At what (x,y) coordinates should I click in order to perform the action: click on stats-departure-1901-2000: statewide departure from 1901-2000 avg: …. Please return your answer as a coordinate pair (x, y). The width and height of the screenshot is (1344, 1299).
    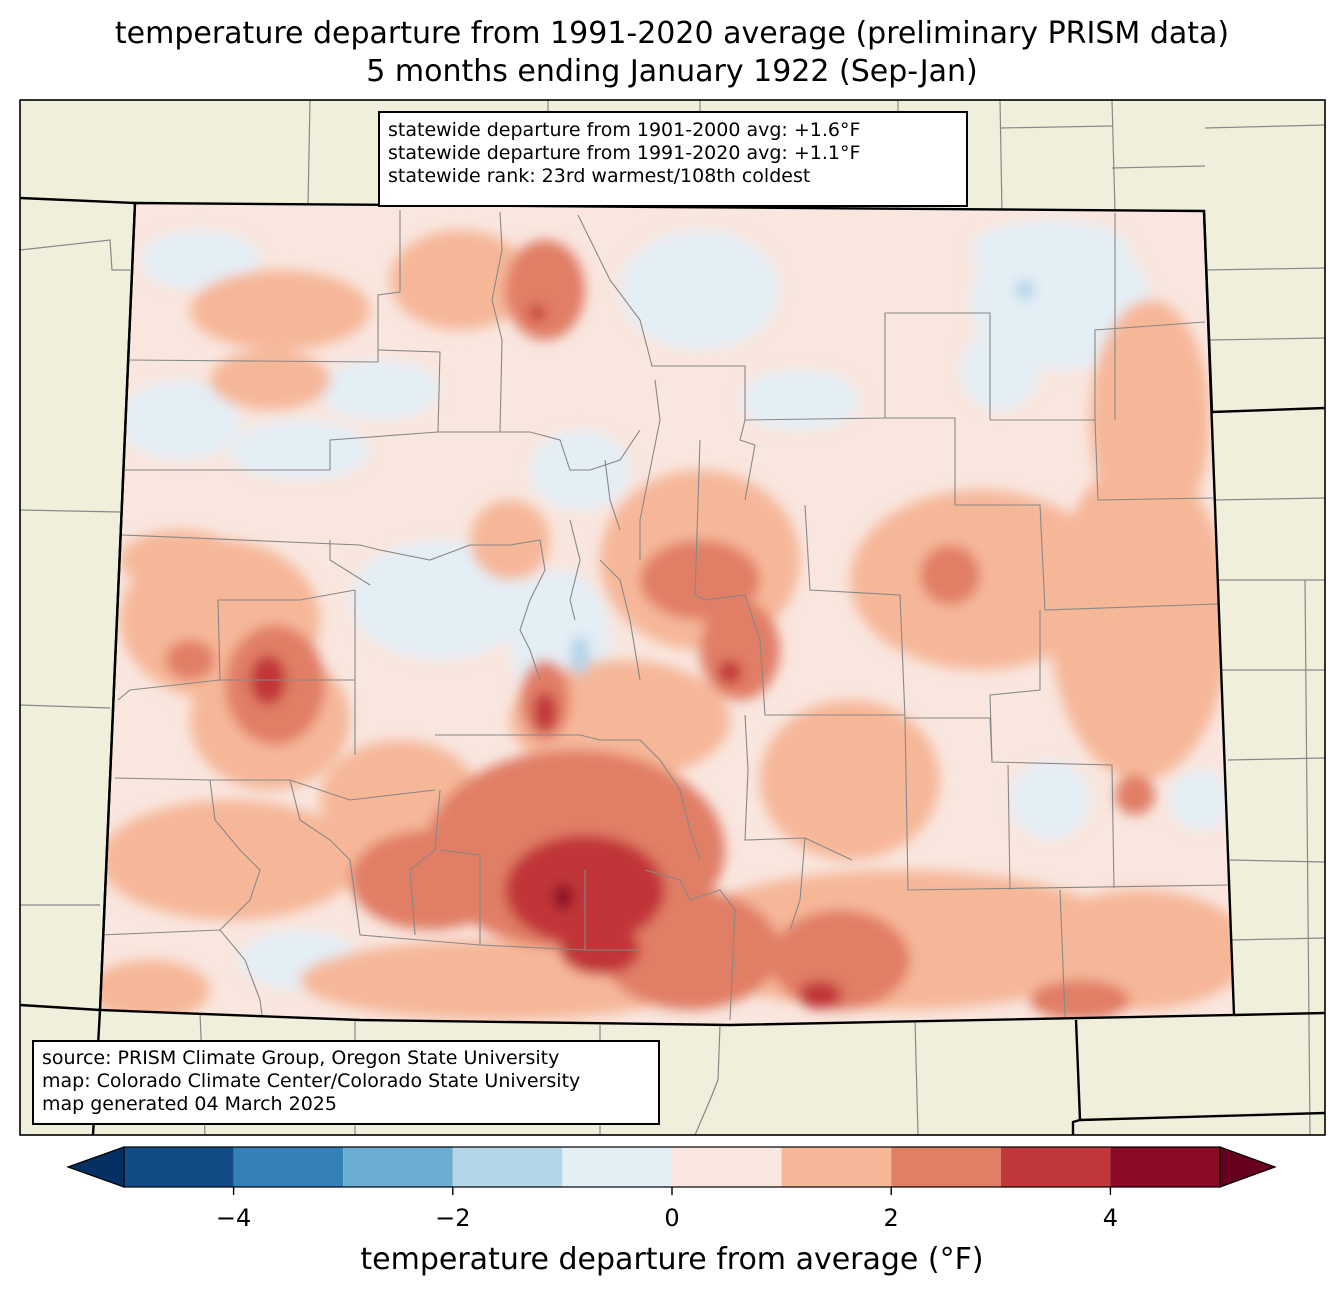
    Looking at the image, I should click on (624, 130).